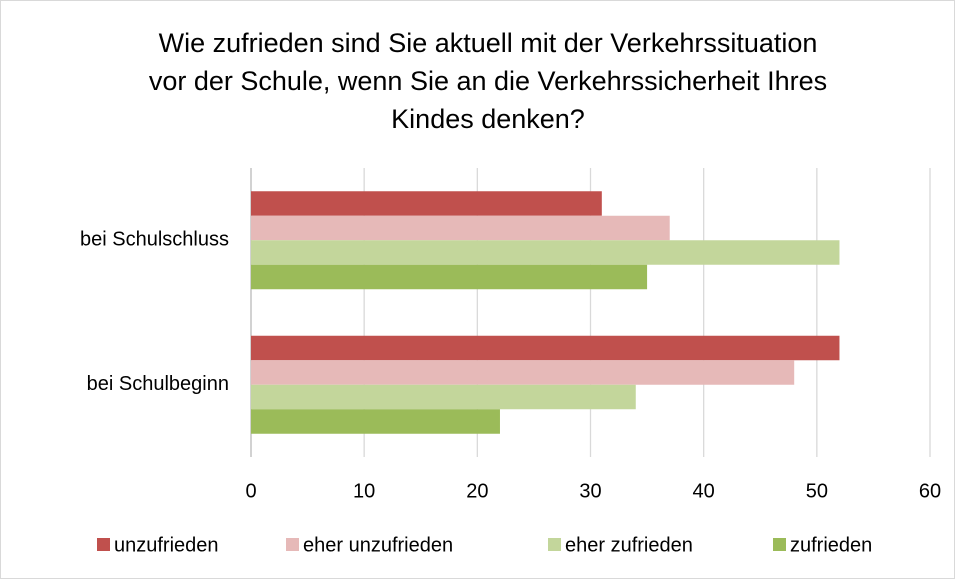 Image resolution: width=955 pixels, height=579 pixels. Describe the element at coordinates (629, 545) in the screenshot. I see `legend-label: eher zufrieden` at that location.